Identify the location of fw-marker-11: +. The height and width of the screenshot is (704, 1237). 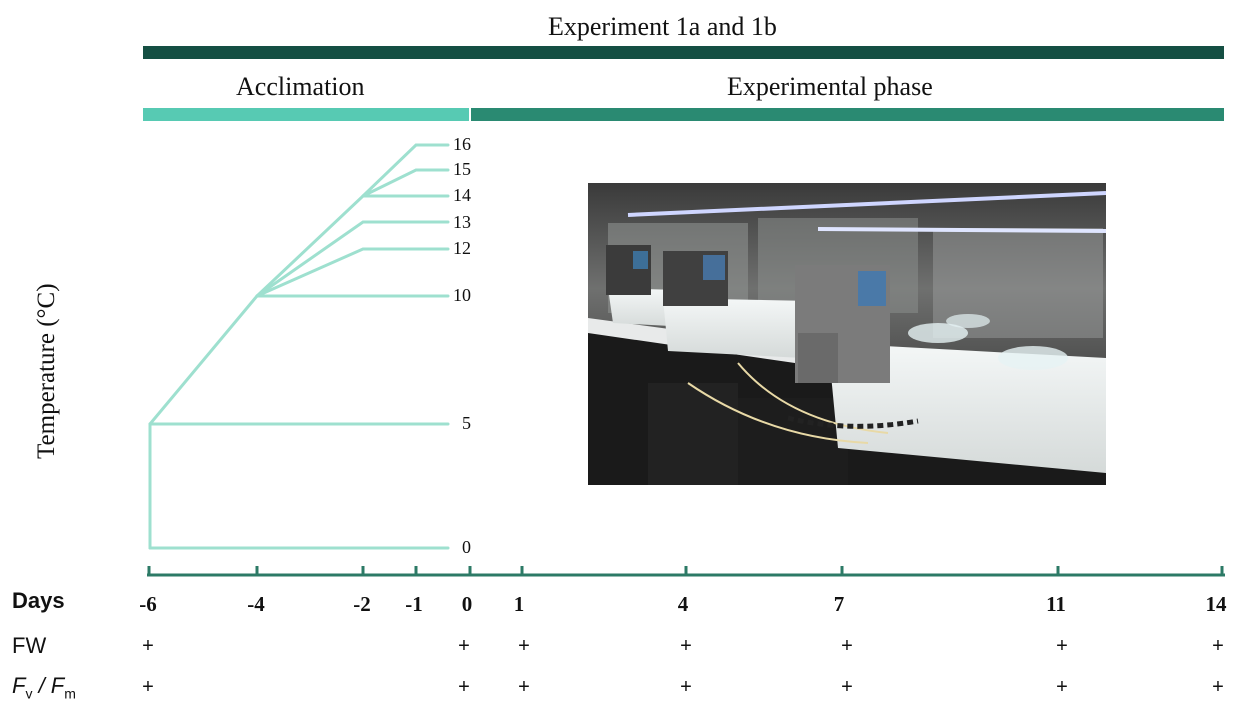
(1062, 646).